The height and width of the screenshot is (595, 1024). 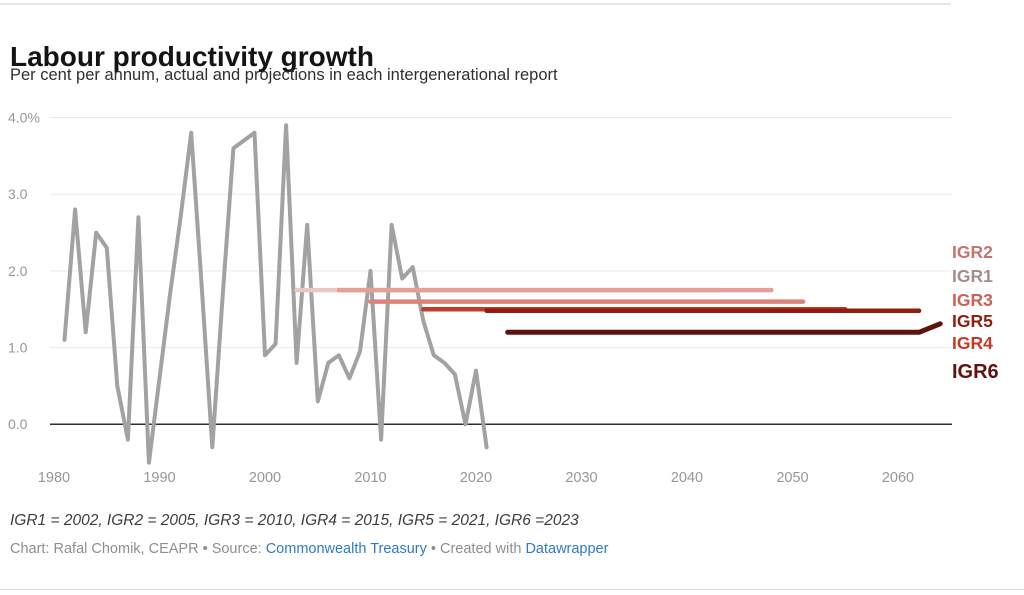 I want to click on x-axis-tick-label: 2060, so click(x=898, y=478).